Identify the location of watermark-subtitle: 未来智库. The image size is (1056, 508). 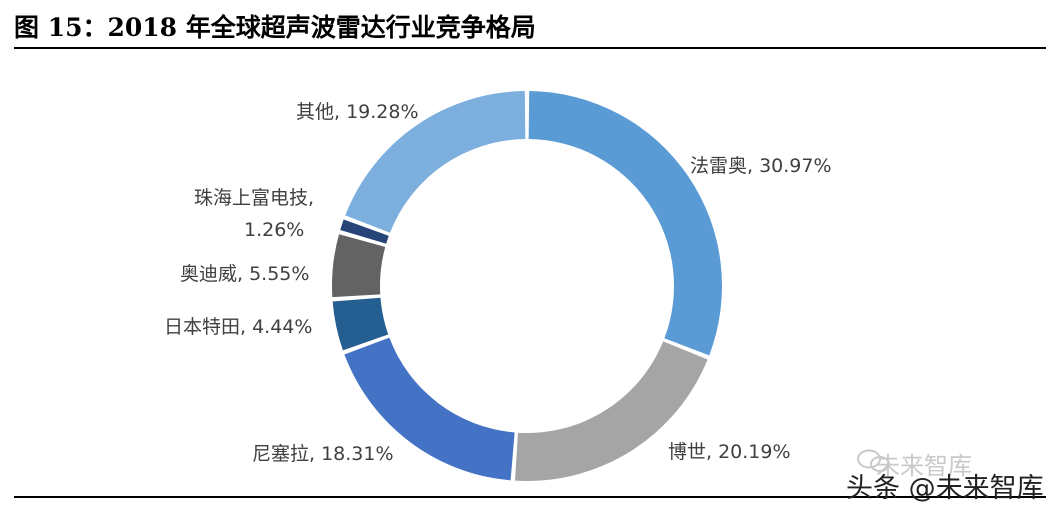
(924, 466).